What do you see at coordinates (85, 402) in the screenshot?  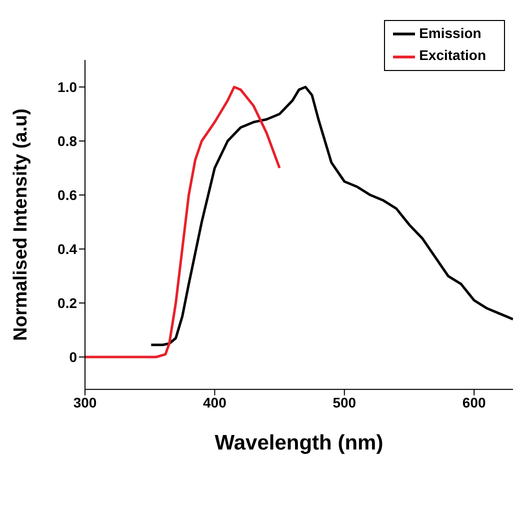 I see `x-tick-label: 300` at bounding box center [85, 402].